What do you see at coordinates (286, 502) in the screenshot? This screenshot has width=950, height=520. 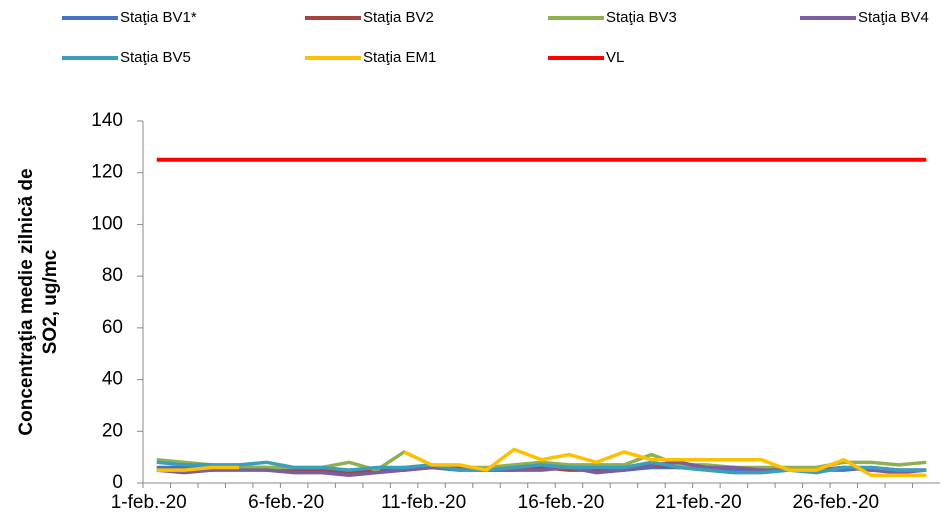 I see `x-tick-label: 6-feb.-20` at bounding box center [286, 502].